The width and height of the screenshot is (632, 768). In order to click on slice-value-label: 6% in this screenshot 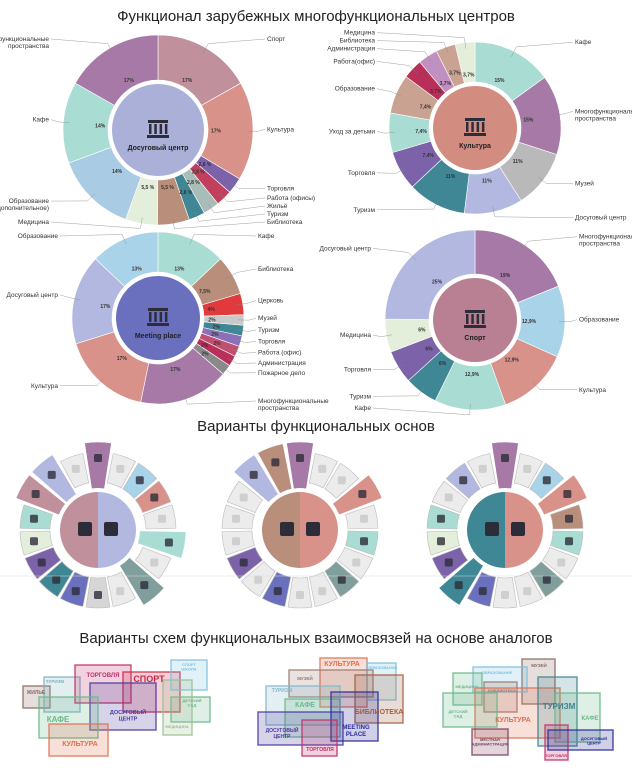, I will do `click(443, 364)`.